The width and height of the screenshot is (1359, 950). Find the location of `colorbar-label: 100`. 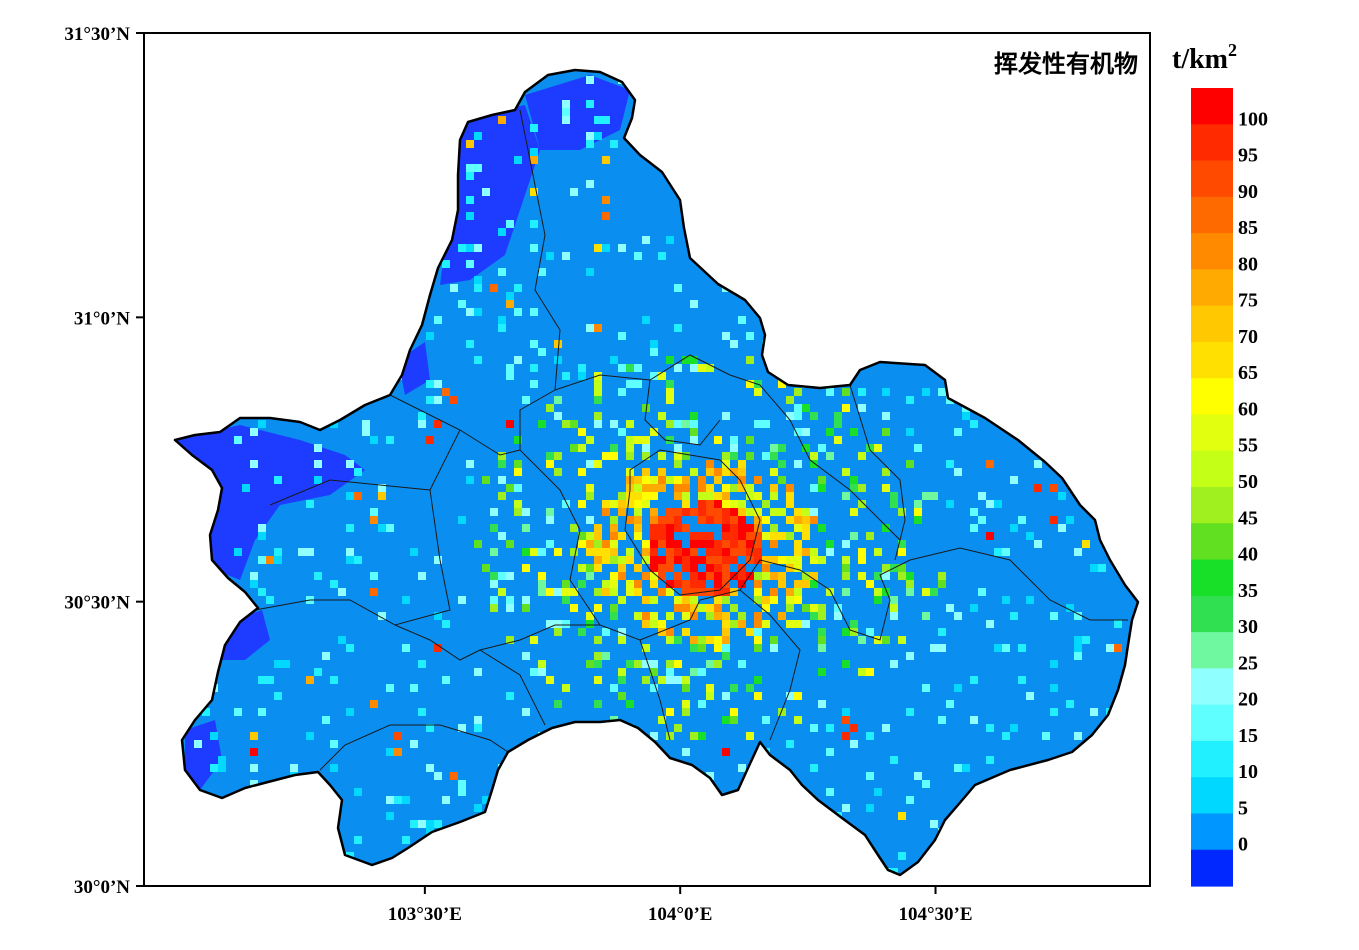

colorbar-label: 100 is located at coordinates (1253, 119).